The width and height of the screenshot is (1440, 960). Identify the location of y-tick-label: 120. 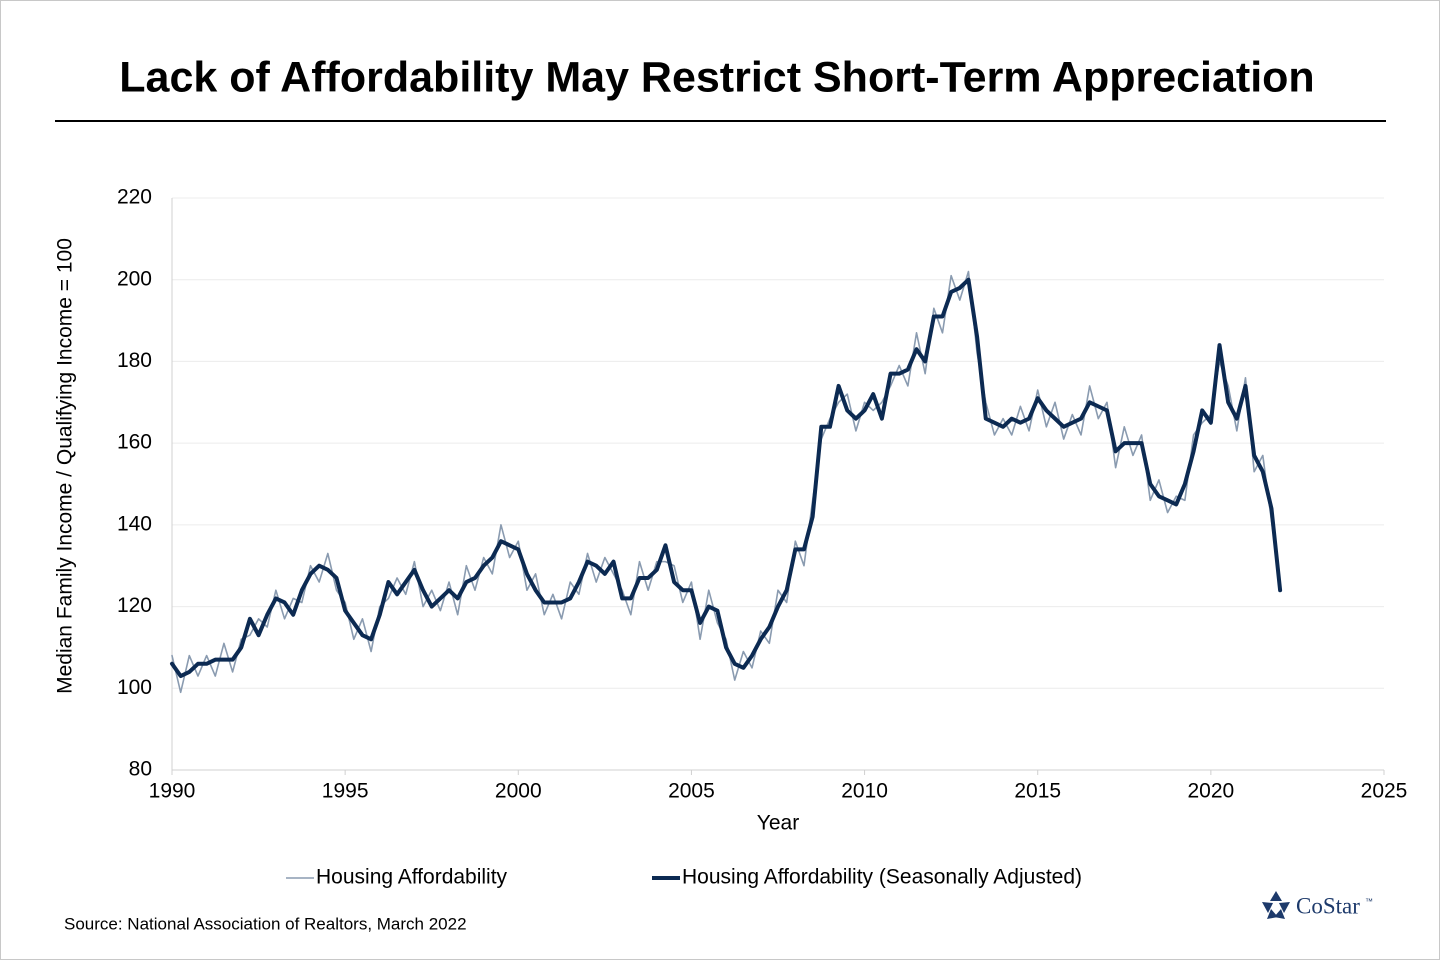
(134, 605).